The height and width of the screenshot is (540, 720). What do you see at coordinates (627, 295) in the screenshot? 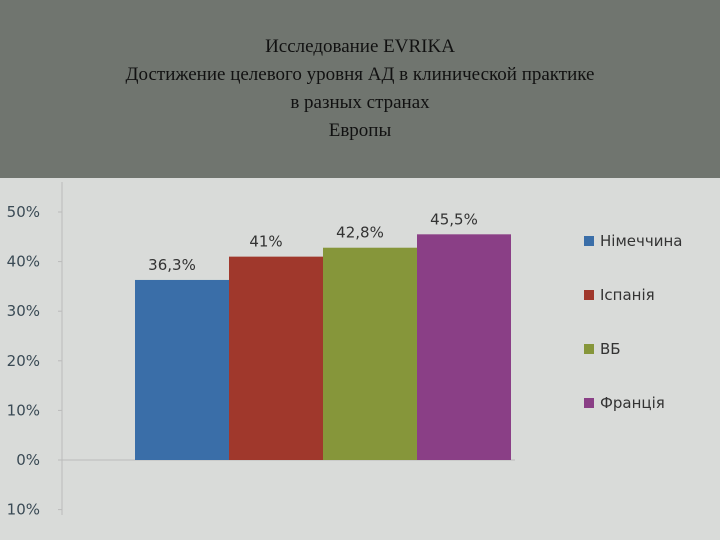
I see `legend-label: Іспанія` at bounding box center [627, 295].